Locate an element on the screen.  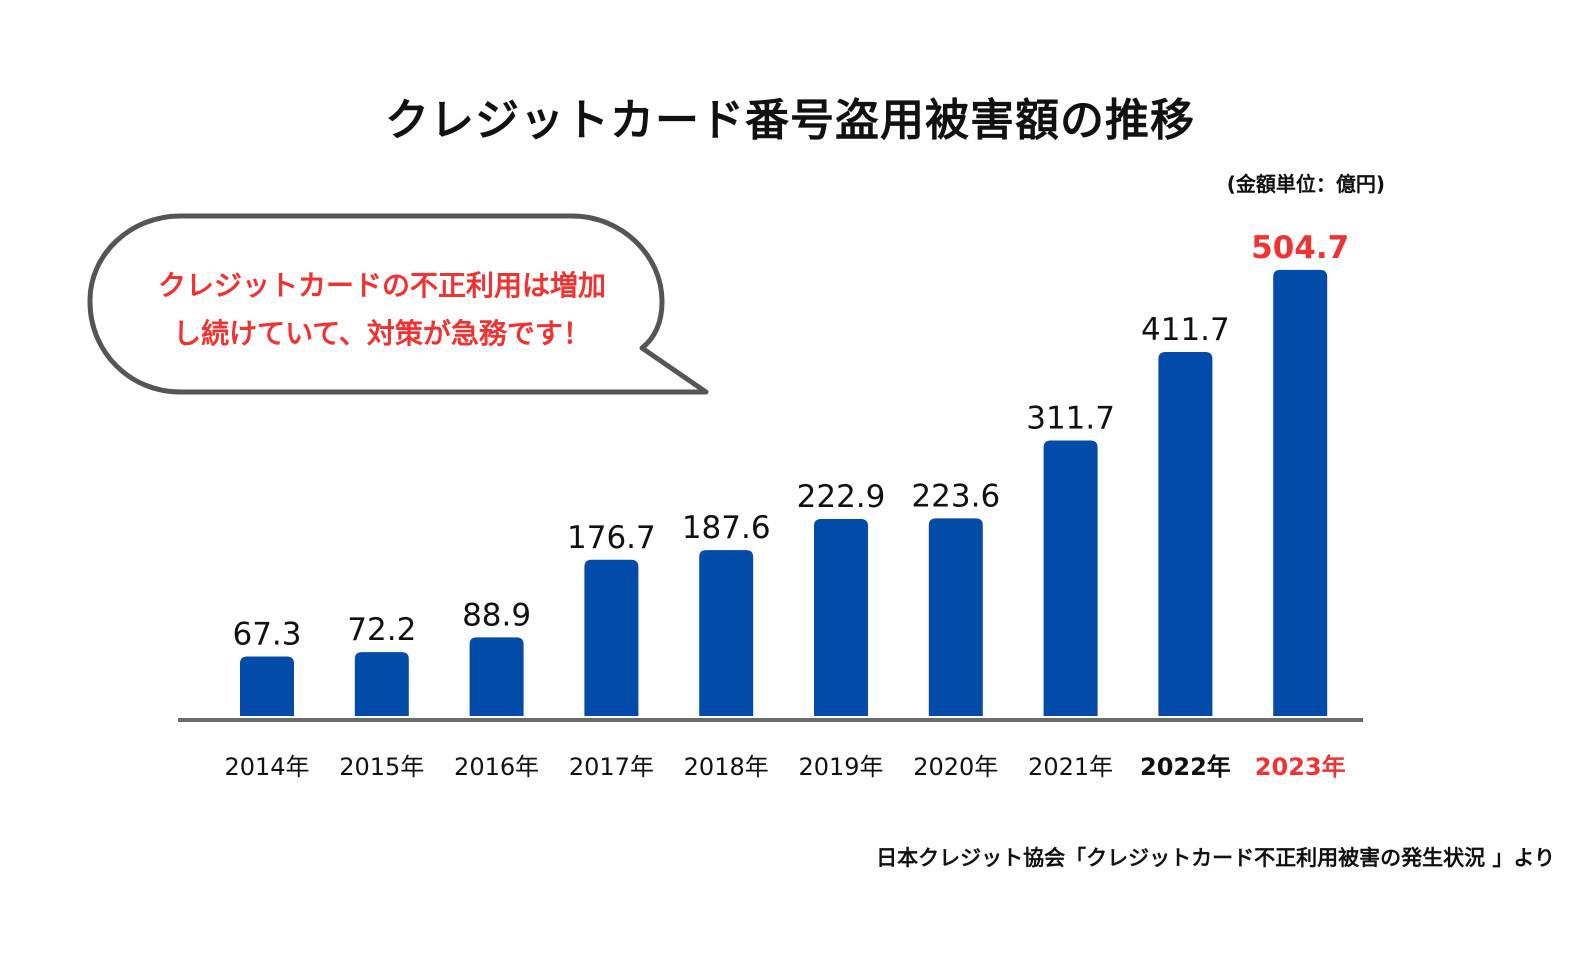
bar-2014年 is located at coordinates (267, 686).